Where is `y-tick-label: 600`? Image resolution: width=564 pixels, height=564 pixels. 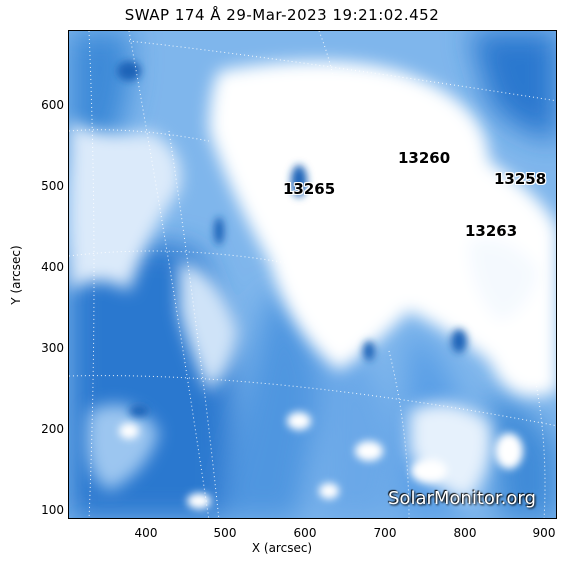 y-tick-label: 600 is located at coordinates (52, 105).